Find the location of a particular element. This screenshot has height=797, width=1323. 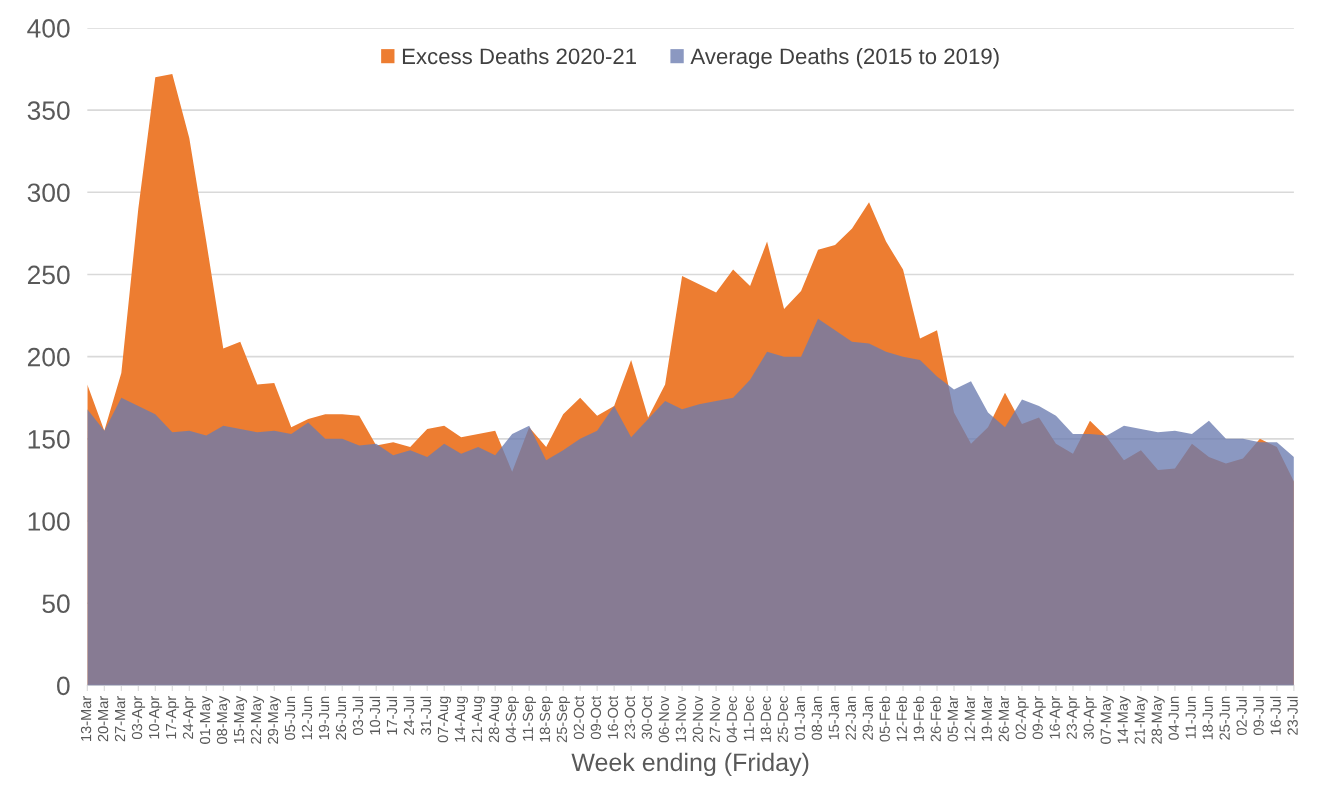

x-tick-label: 08-May is located at coordinates (223, 719).